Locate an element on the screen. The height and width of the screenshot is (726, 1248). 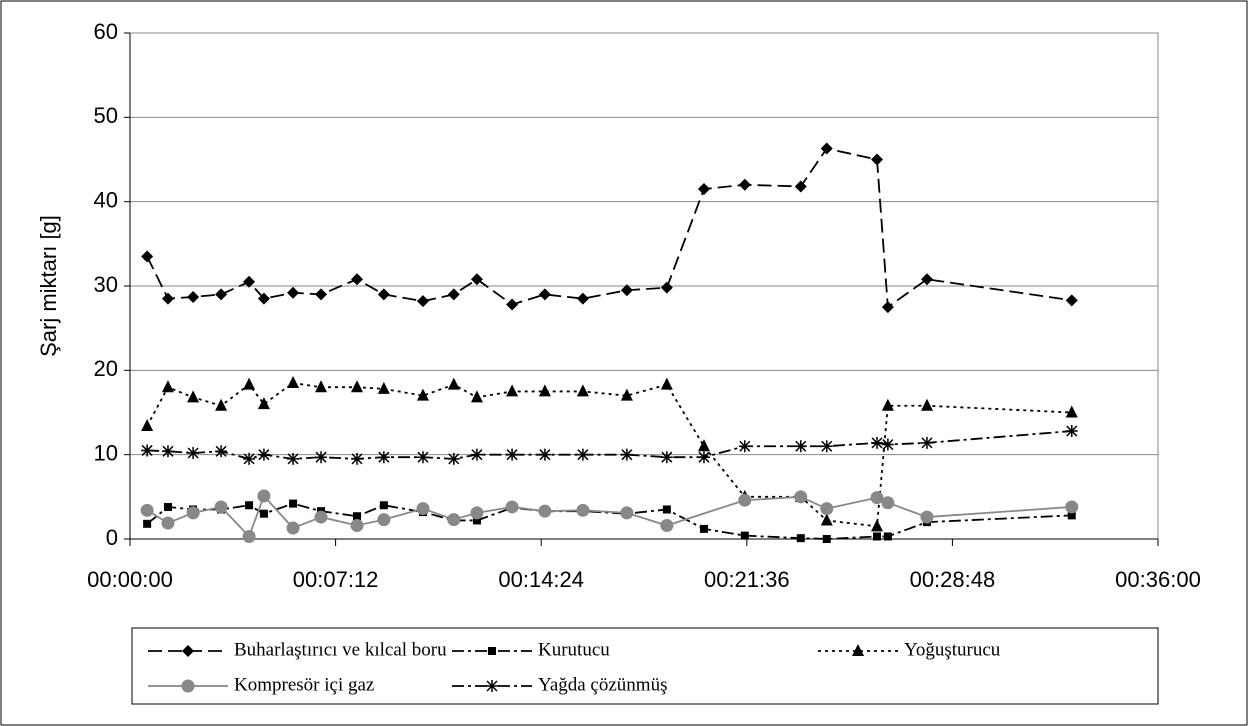
y-axis-label: Şarj miktarı [g] is located at coordinates (48, 286).